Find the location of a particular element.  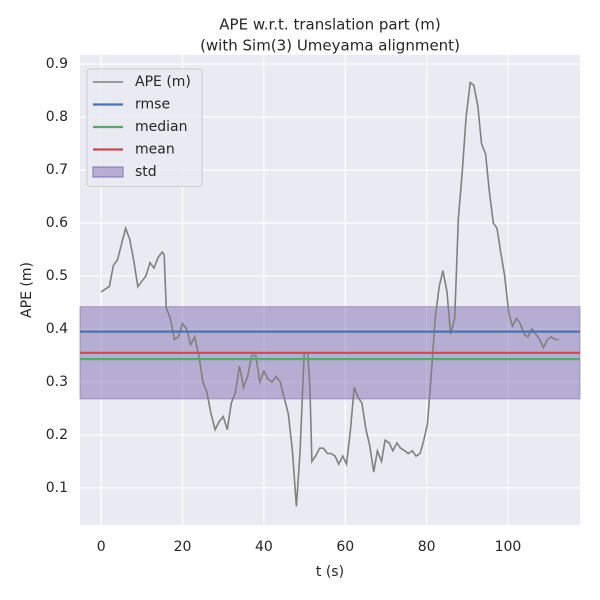

y-tick-label: 0.7 is located at coordinates (57, 170).